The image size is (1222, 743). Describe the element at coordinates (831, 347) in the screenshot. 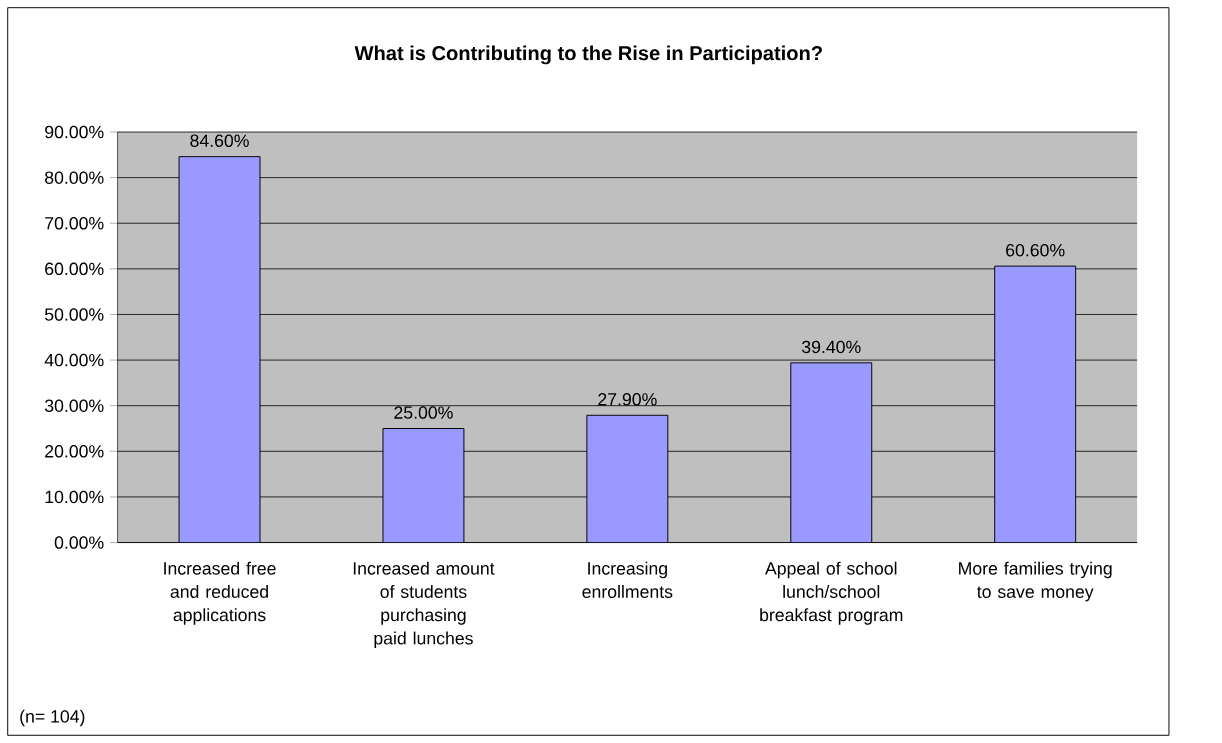

I see `data-label: 39.40%` at that location.